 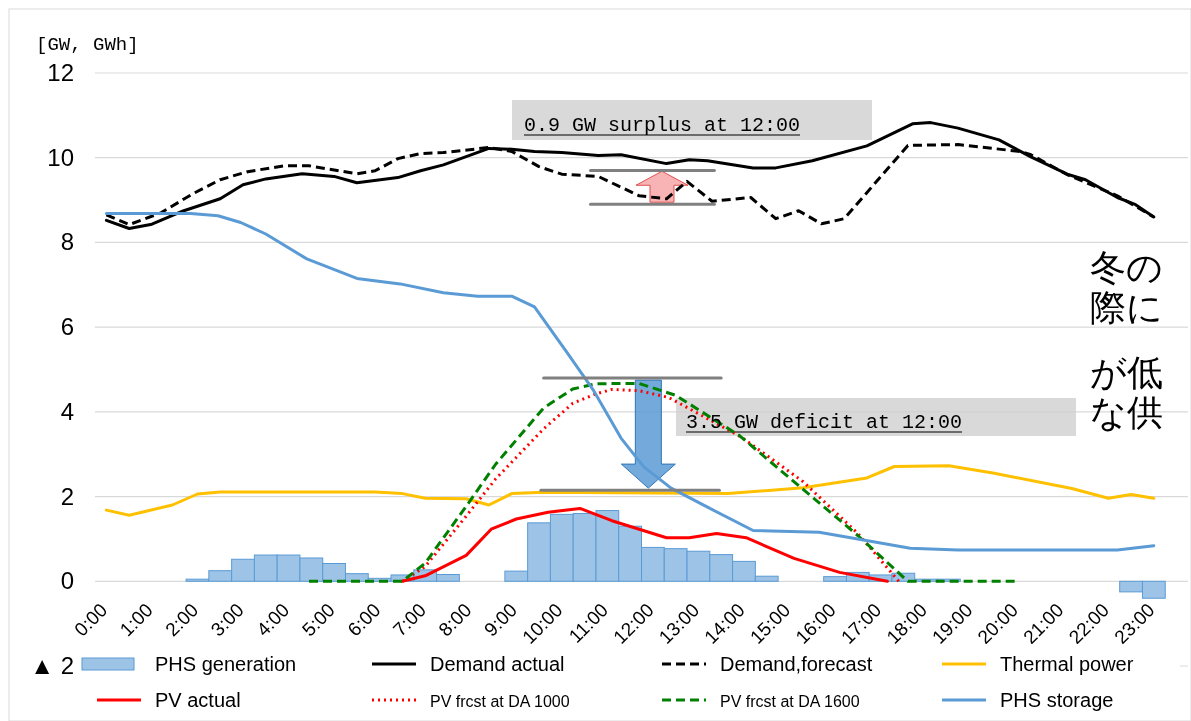 I want to click on y-tick-label: 2, so click(x=67, y=496).